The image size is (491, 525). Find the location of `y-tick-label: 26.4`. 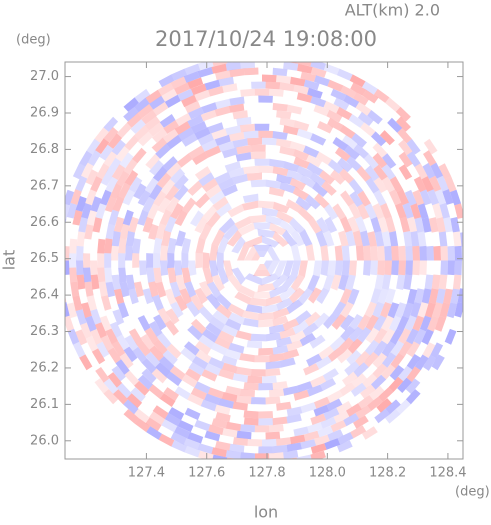

y-tick-label: 26.4 is located at coordinates (44, 295).